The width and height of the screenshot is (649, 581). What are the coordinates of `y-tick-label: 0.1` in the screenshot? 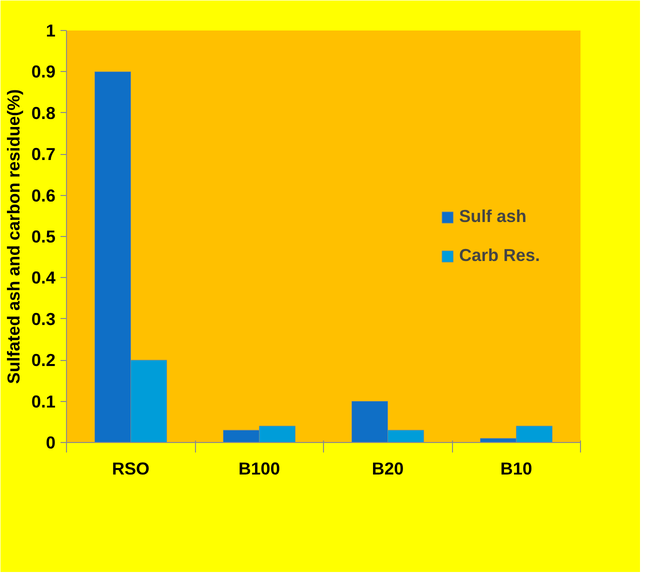 It's located at (43, 401).